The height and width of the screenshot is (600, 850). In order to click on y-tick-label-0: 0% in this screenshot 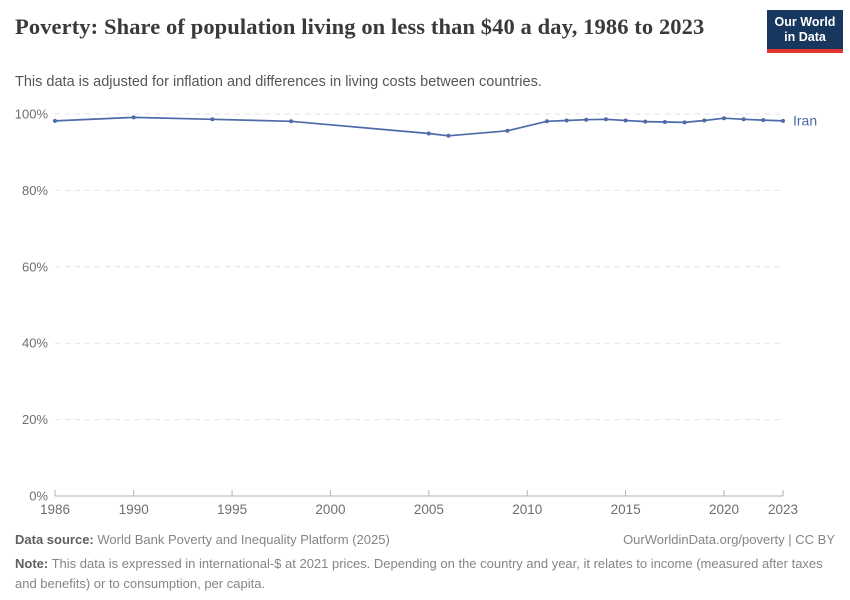, I will do `click(38, 496)`.